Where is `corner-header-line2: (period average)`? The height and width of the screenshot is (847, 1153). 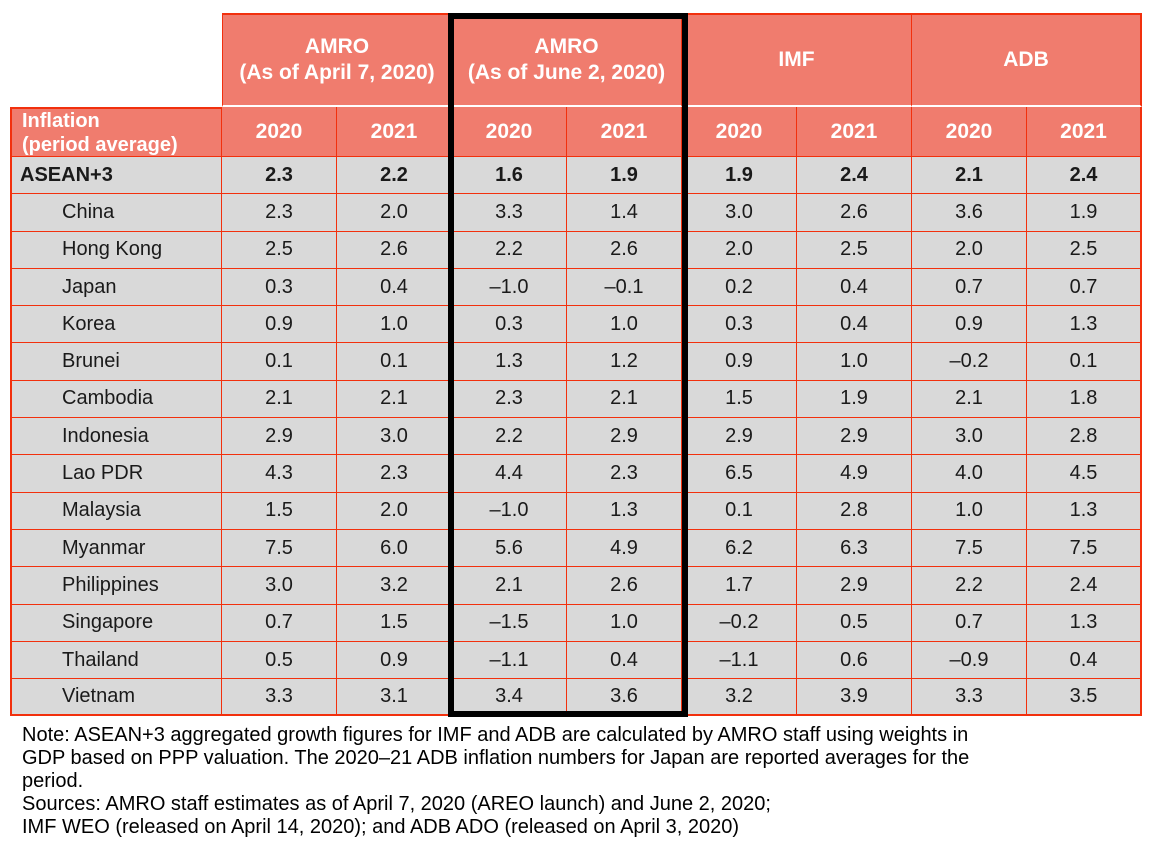
corner-header-line2: (period average) is located at coordinates (100, 144).